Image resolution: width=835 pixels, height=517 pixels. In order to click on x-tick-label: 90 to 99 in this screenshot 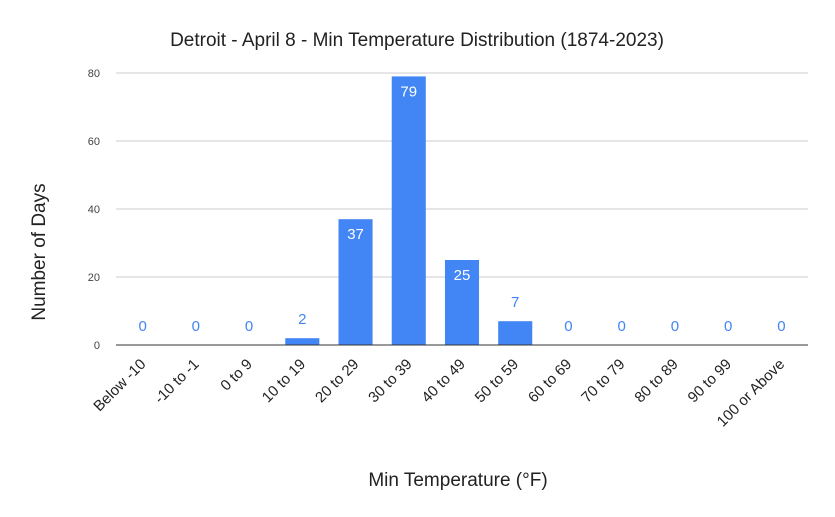, I will do `click(710, 381)`.